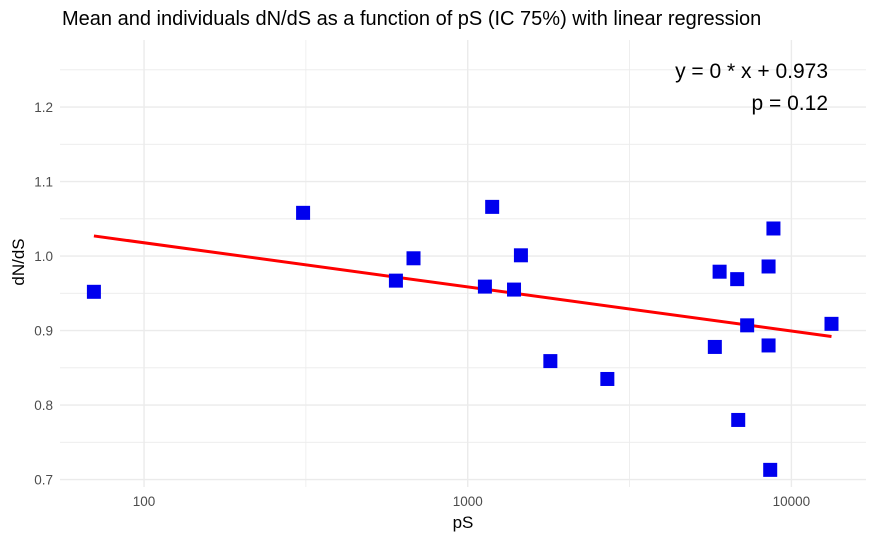 This screenshot has width=875, height=540. What do you see at coordinates (790, 103) in the screenshot?
I see `p-value: p = 0.12` at bounding box center [790, 103].